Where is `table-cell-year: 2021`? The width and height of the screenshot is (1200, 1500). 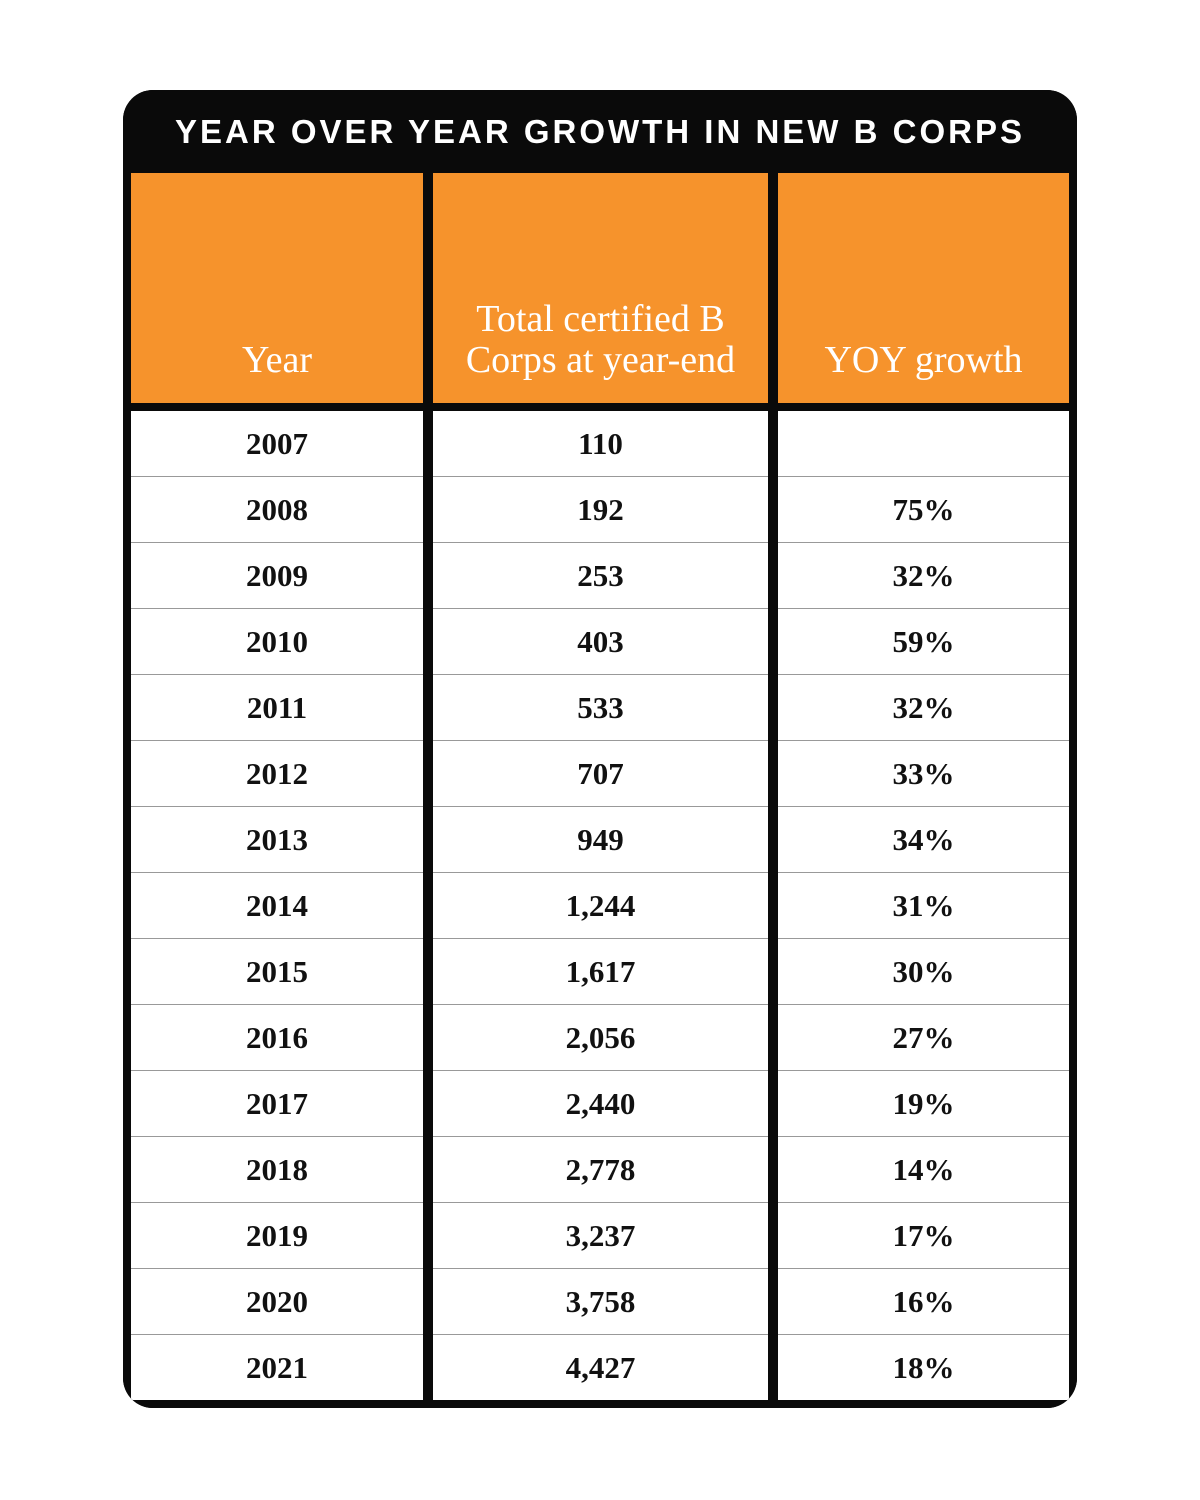 table-cell-year: 2021 is located at coordinates (277, 1367).